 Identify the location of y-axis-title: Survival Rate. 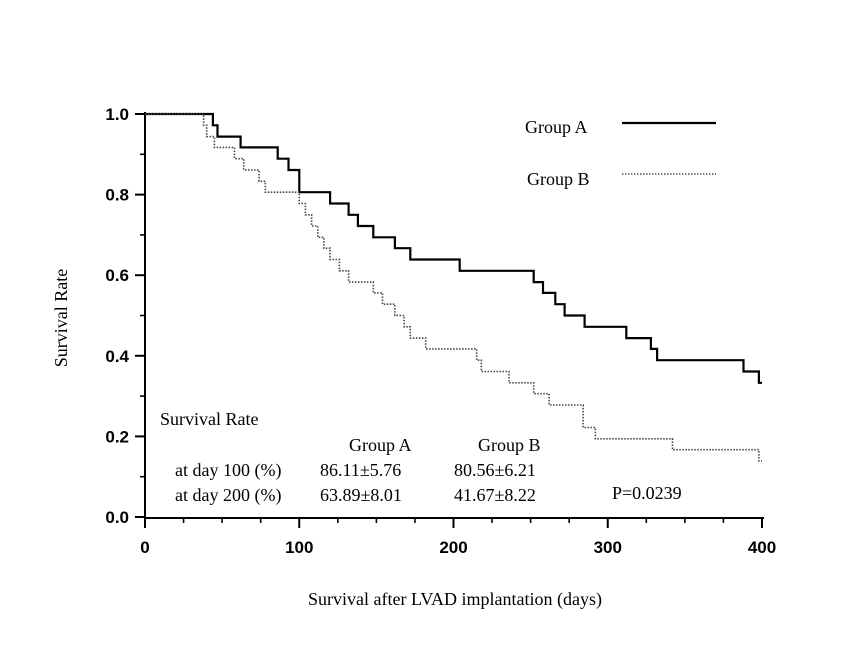
(61, 318).